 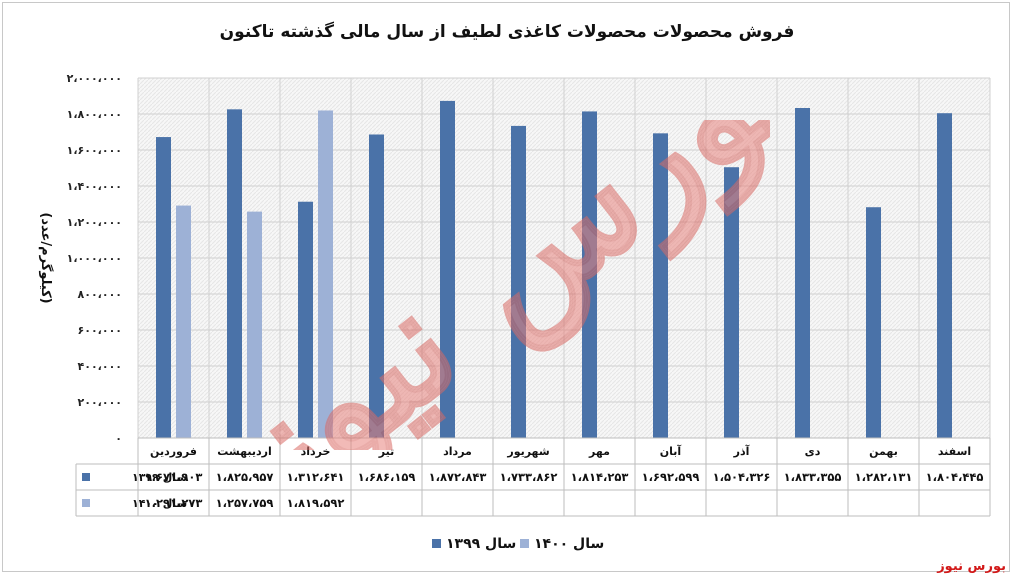 I want to click on legend: سال ۱۳۹۹ سال ۱۴۰۰, so click(x=518, y=544).